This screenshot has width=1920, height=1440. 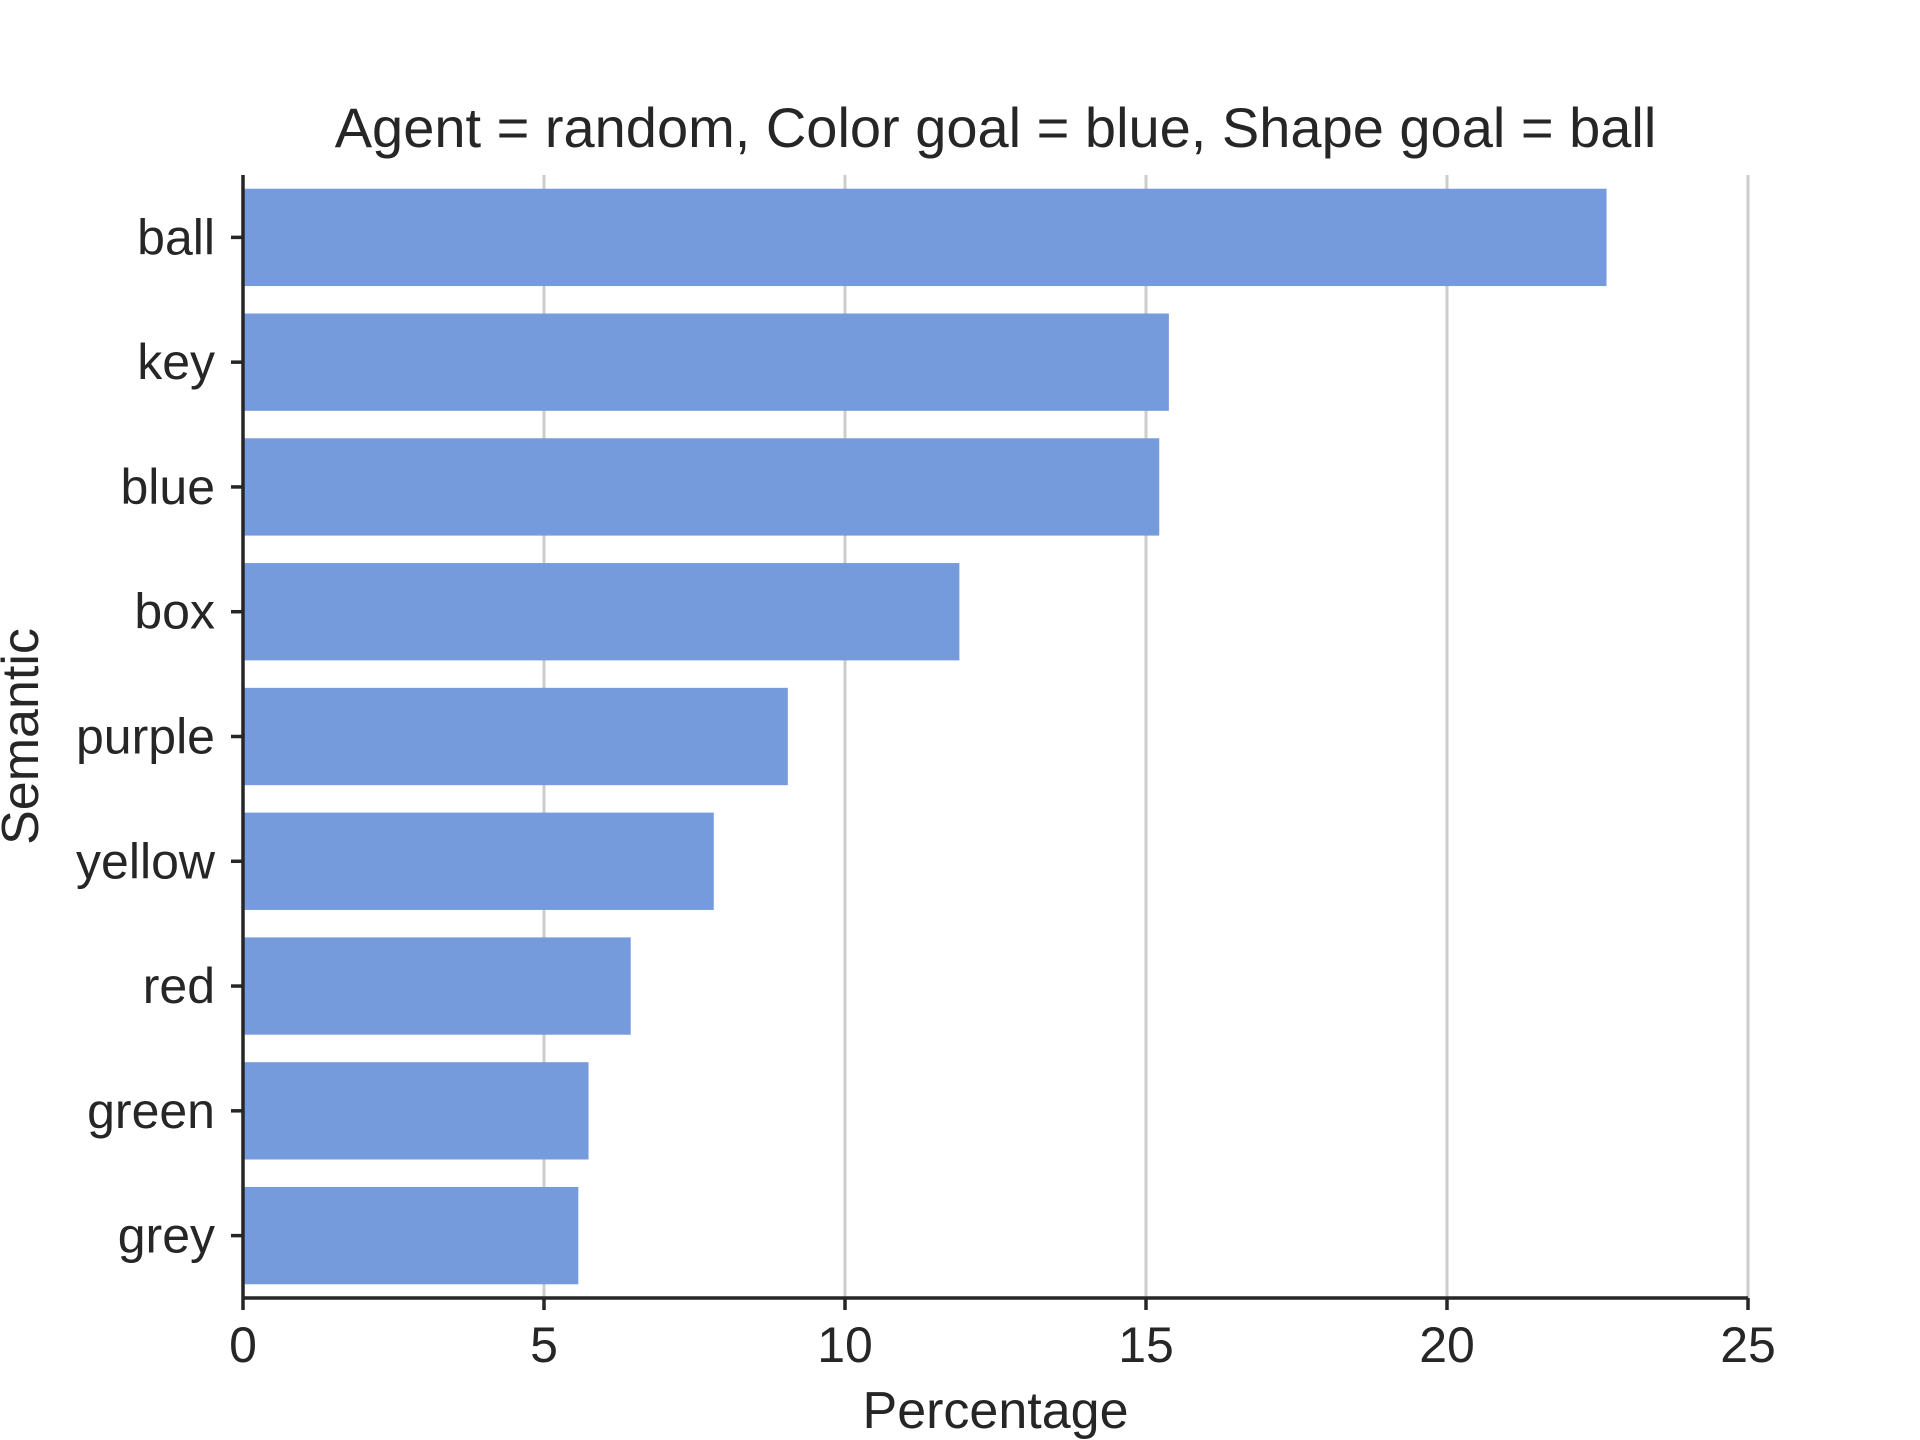 I want to click on x-ticks: 0 5 10 15 20 25, so click(x=1002, y=1335).